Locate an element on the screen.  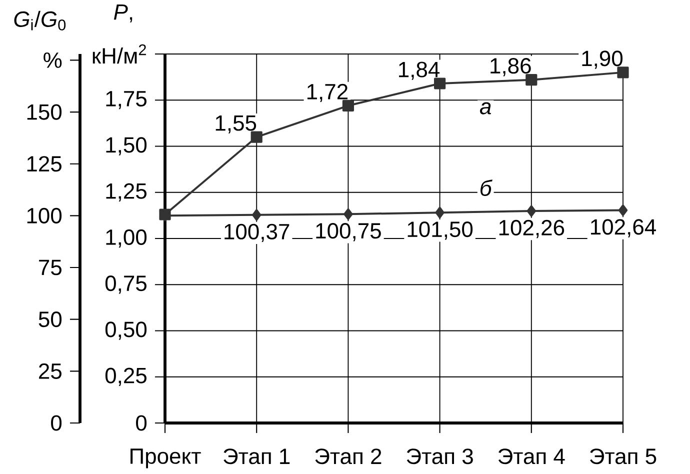
data-label: 100,37 is located at coordinates (257, 233).